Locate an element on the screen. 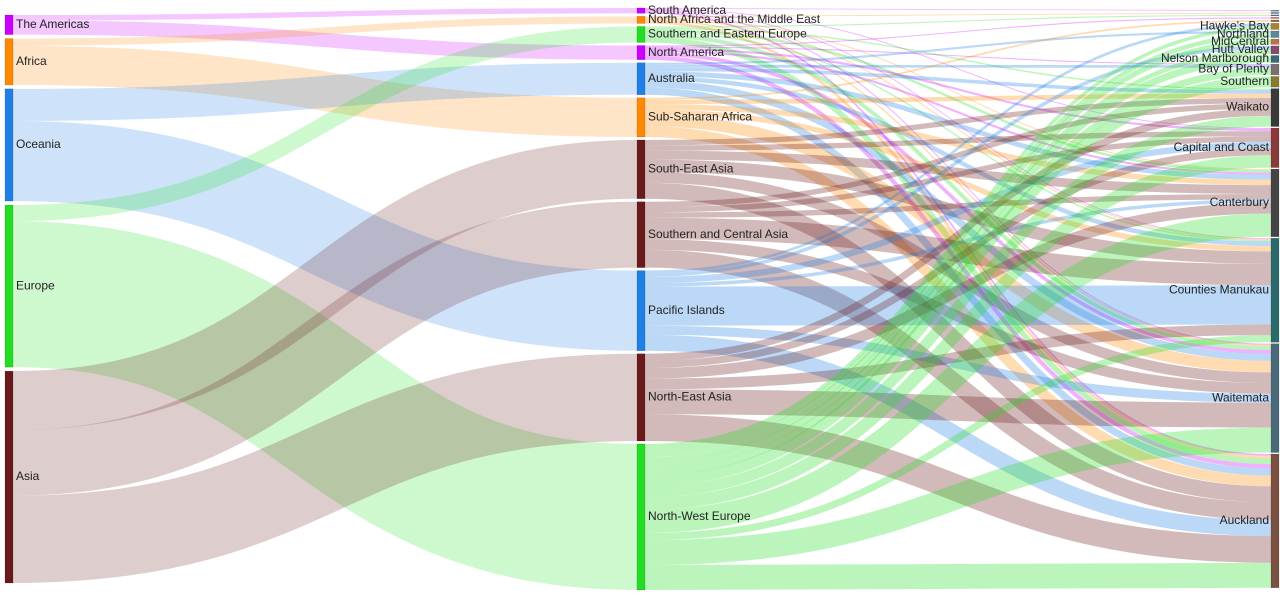 This screenshot has width=1280, height=594. link-americas-north_america is located at coordinates (325, 40).